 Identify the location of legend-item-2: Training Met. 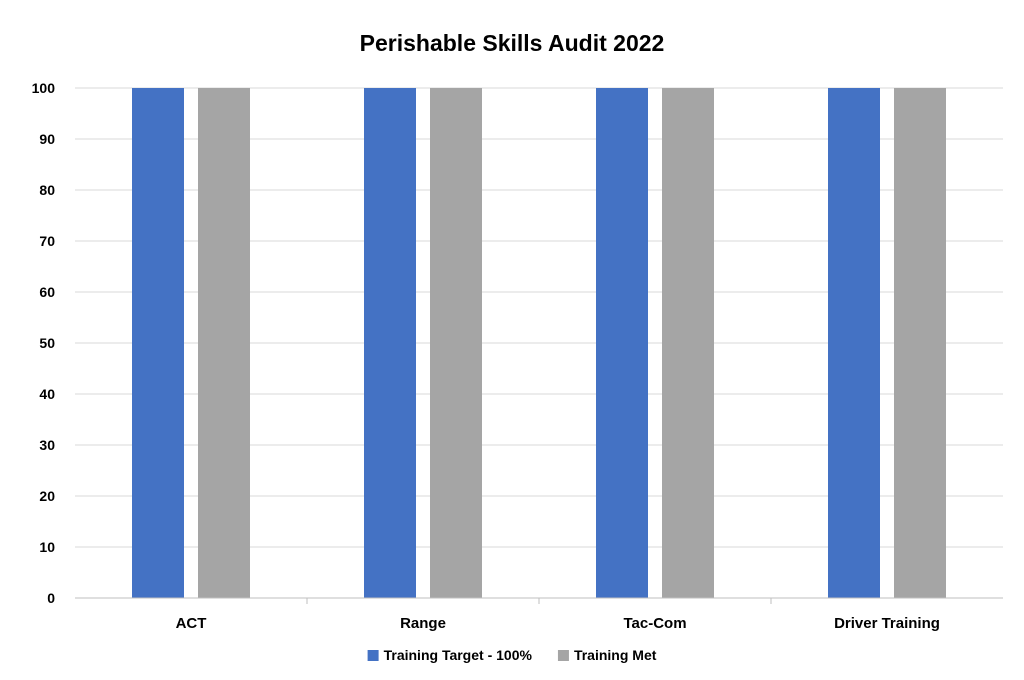
(607, 655).